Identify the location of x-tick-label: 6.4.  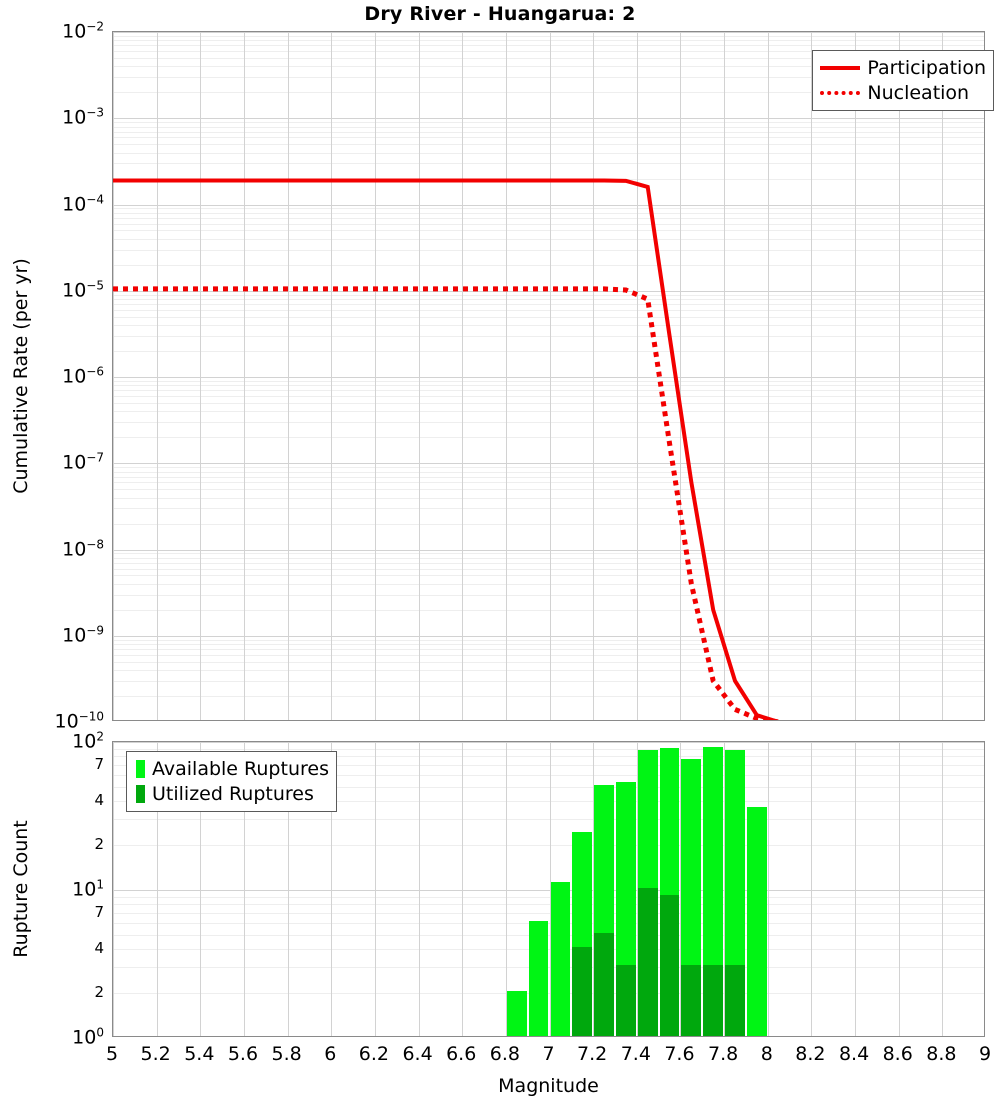
(417, 1054).